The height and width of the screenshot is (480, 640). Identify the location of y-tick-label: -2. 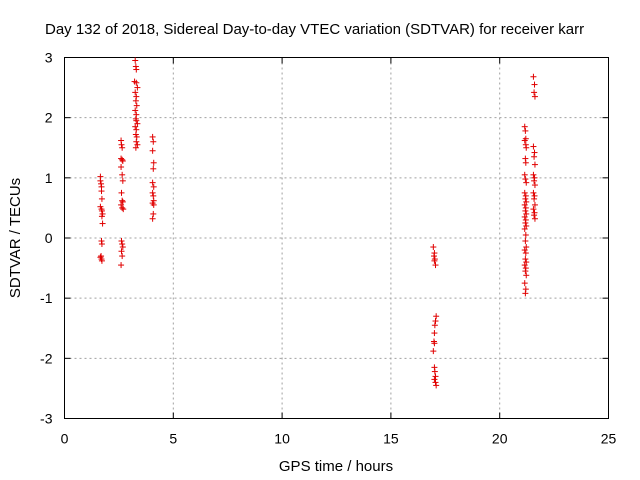
(46, 358).